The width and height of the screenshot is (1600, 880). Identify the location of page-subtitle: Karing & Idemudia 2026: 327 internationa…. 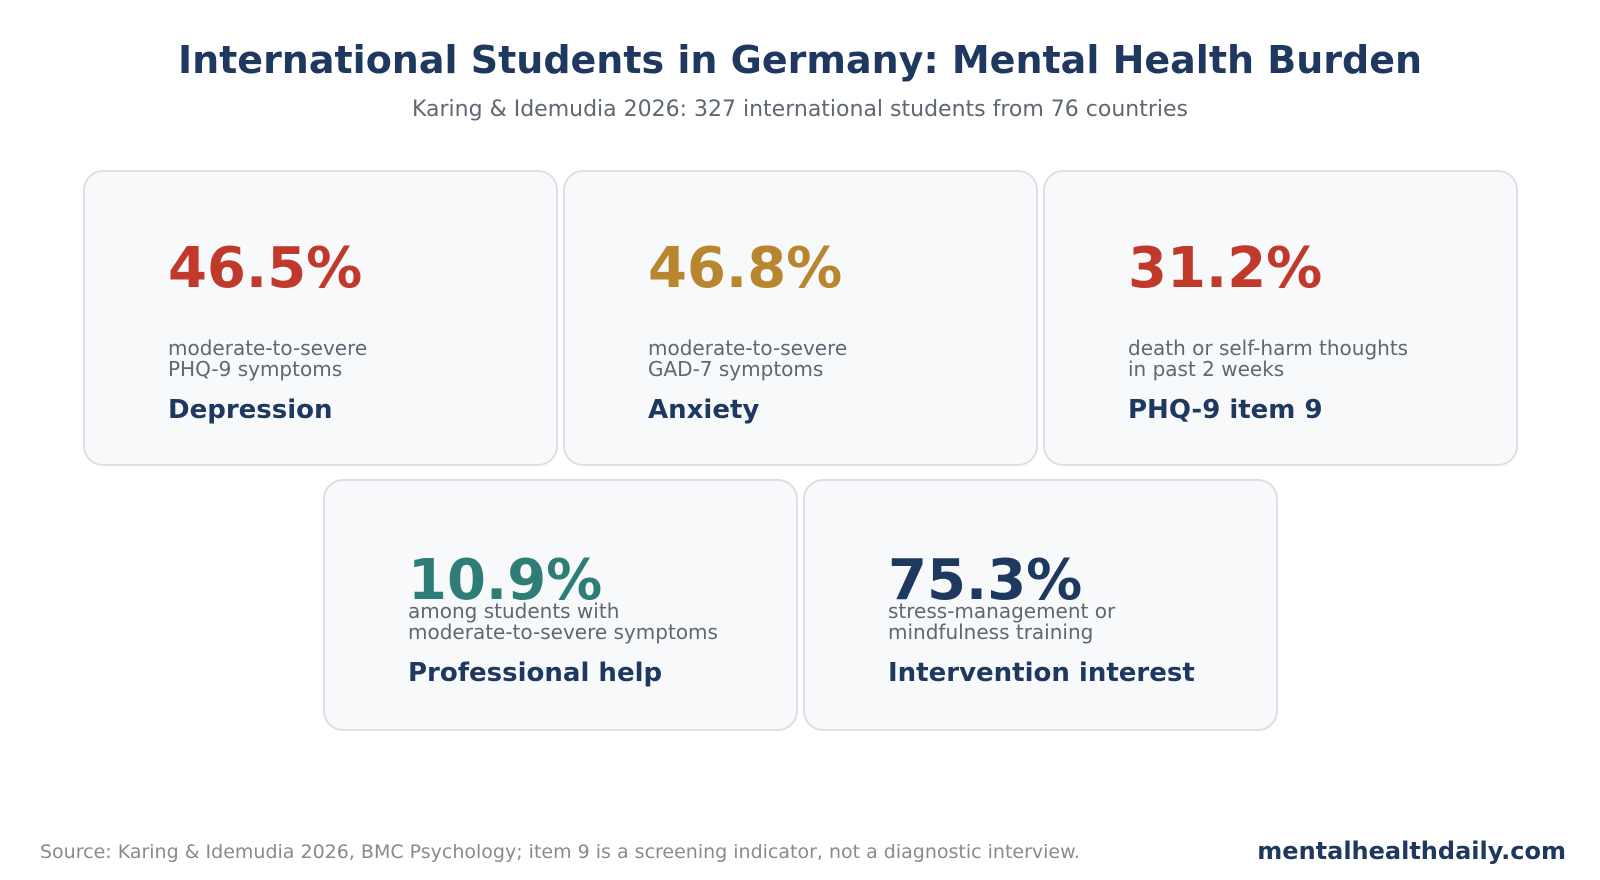
(799, 109).